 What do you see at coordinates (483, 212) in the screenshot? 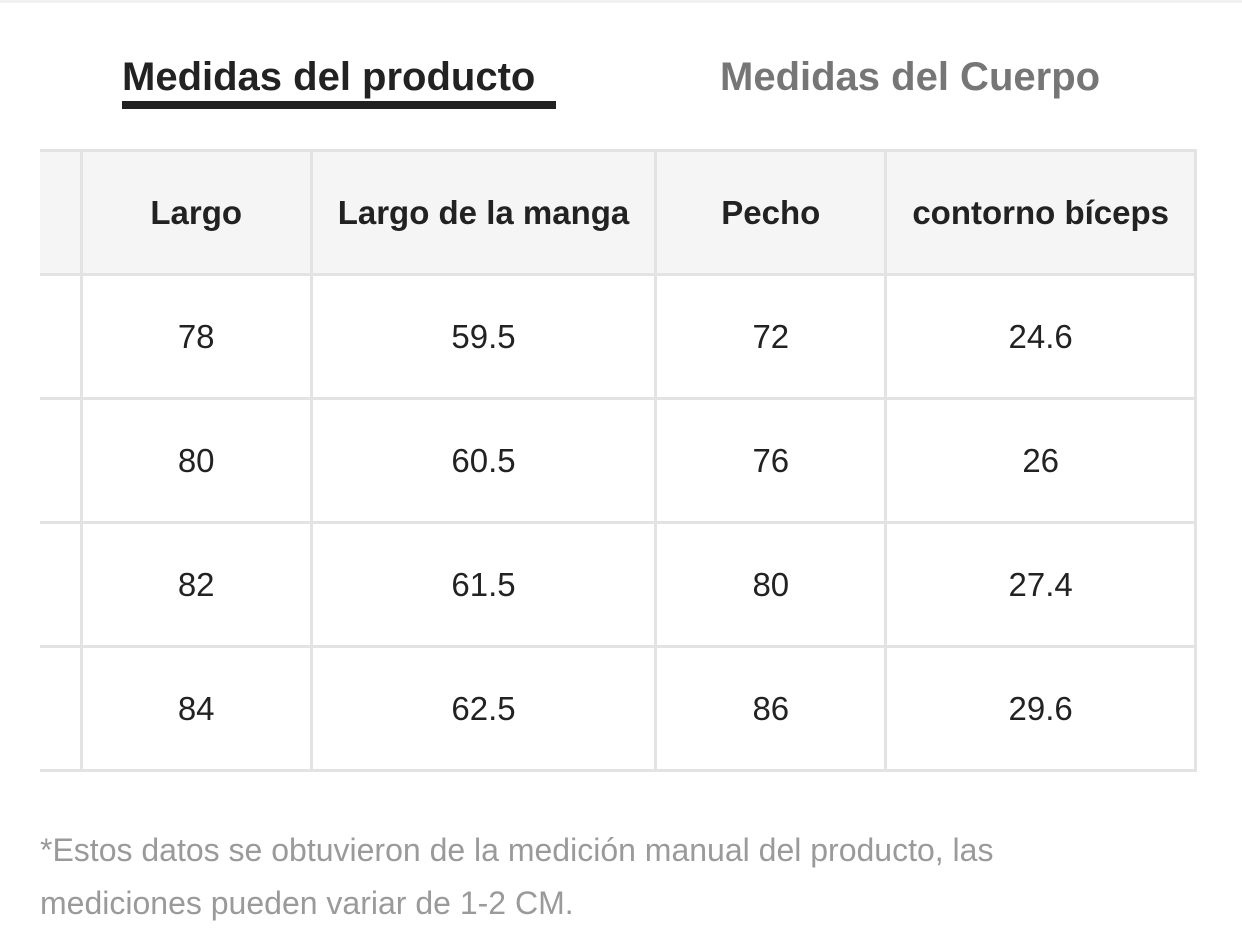
I see `header-largo-manga: Largo de la manga` at bounding box center [483, 212].